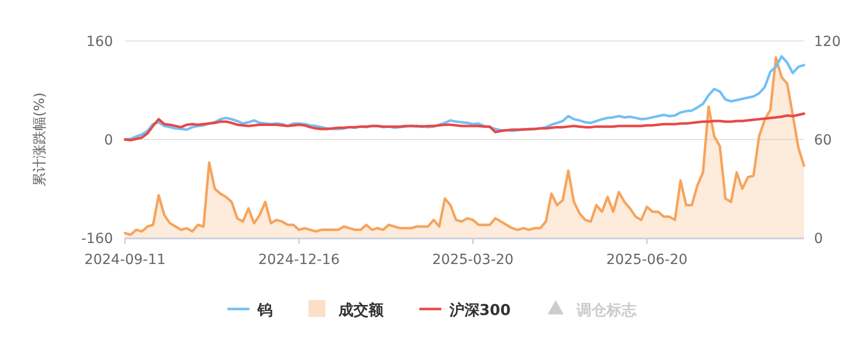  What do you see at coordinates (473, 260) in the screenshot?
I see `x-tick-label: 2025-03-20` at bounding box center [473, 260].